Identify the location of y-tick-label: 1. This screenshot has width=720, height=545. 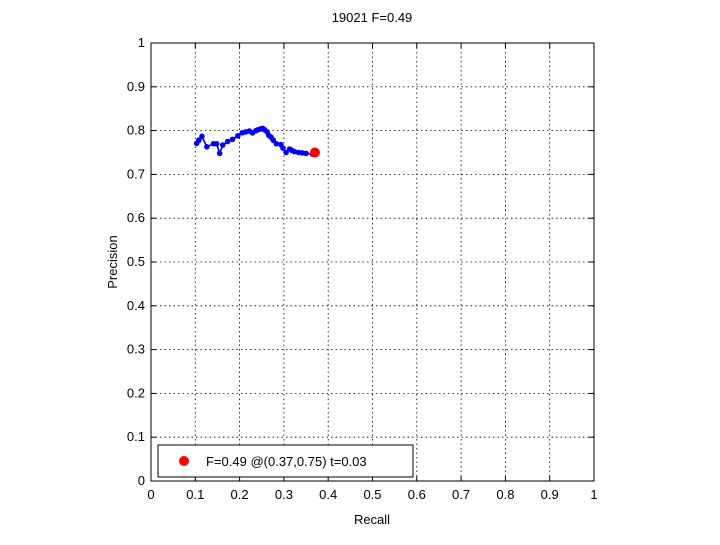
(141, 42).